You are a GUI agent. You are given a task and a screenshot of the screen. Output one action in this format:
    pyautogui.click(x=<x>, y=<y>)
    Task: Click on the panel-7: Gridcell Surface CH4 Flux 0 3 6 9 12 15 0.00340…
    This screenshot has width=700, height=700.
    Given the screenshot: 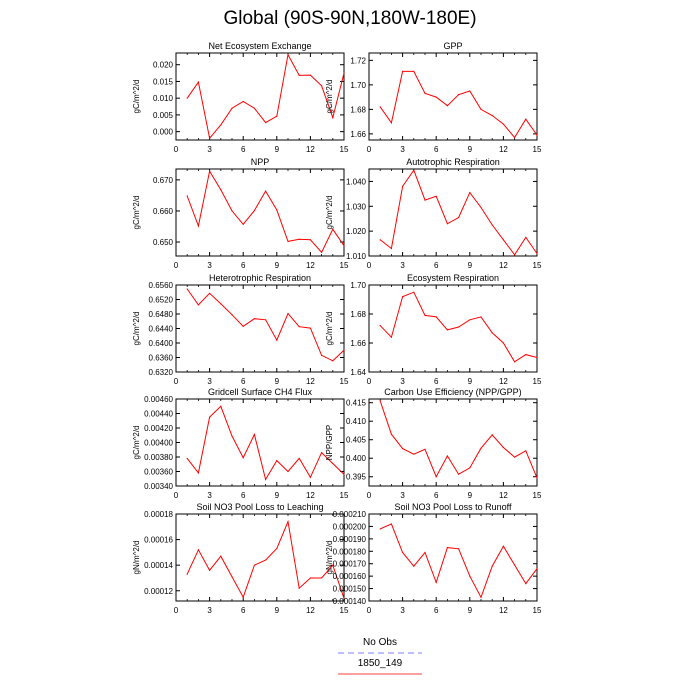 What is the action you would take?
    pyautogui.click(x=240, y=443)
    